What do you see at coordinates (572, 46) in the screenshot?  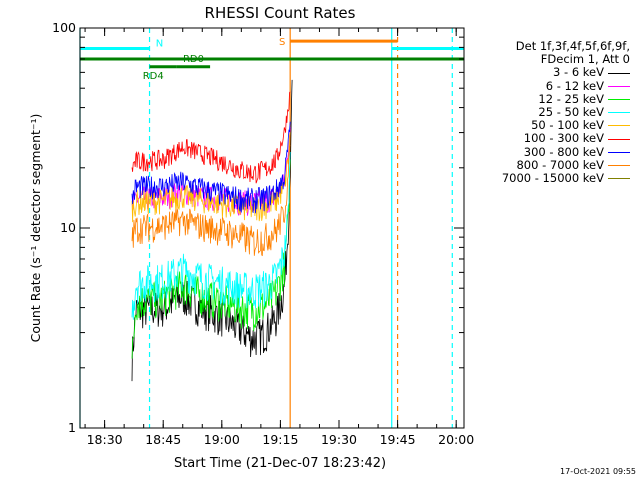 I see `legend-header-line-1: Det 1f,3f,4f,5f,6f,9f,` at bounding box center [572, 46].